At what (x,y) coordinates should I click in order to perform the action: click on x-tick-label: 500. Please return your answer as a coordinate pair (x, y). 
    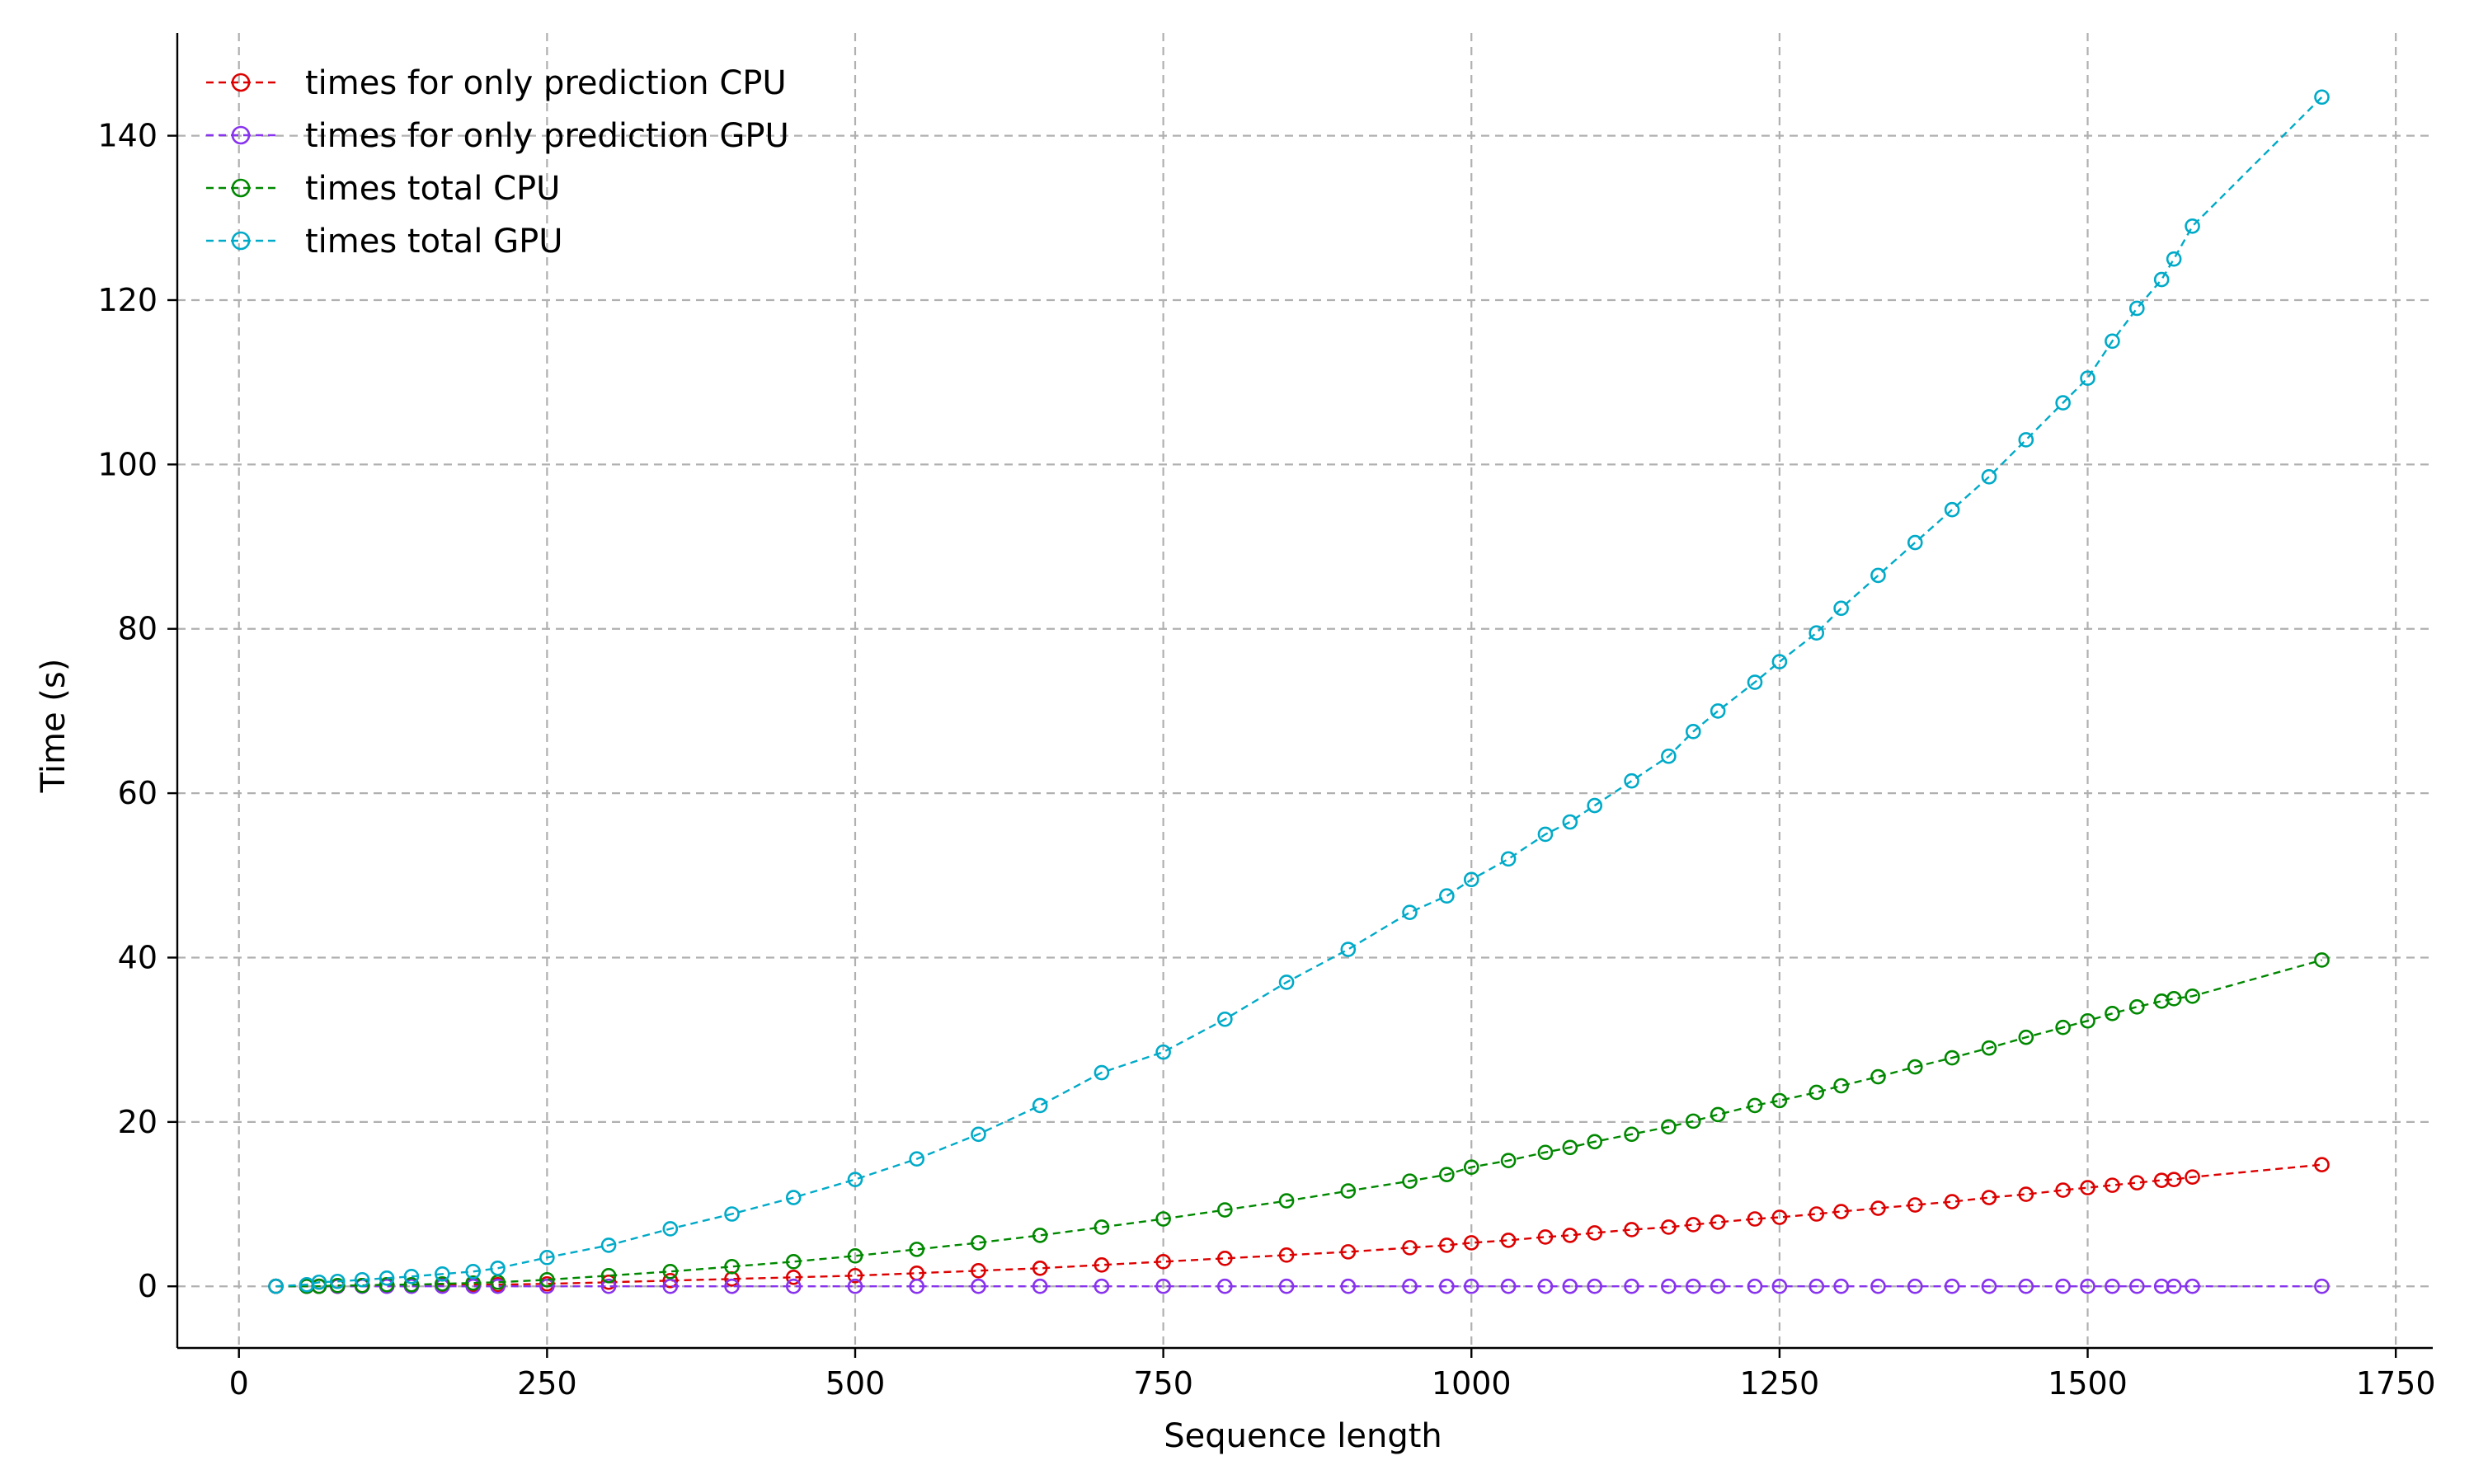
    Looking at the image, I should click on (855, 1383).